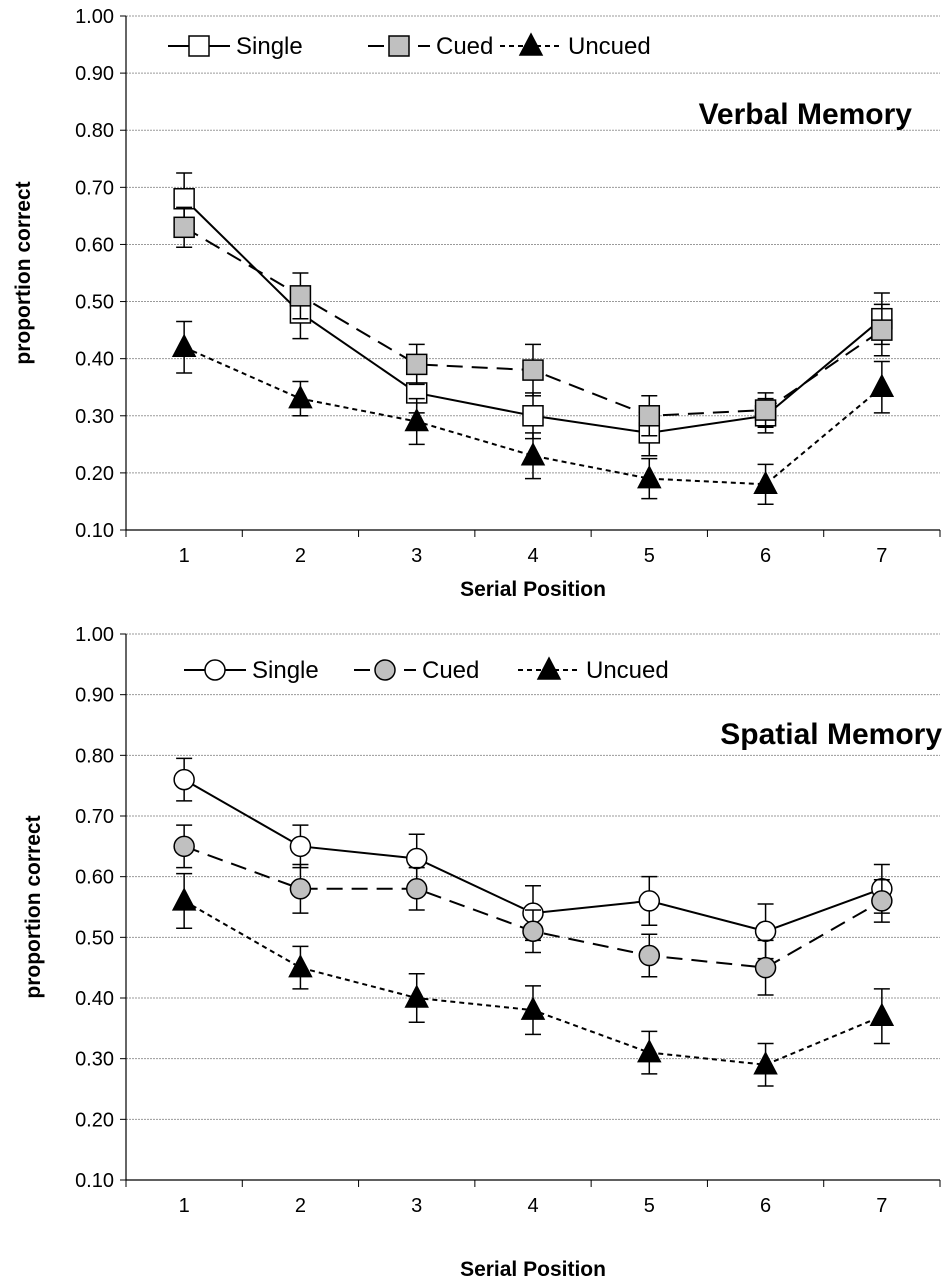 Image resolution: width=946 pixels, height=1288 pixels. What do you see at coordinates (806, 114) in the screenshot?
I see `panel-title: Verbal Memory` at bounding box center [806, 114].